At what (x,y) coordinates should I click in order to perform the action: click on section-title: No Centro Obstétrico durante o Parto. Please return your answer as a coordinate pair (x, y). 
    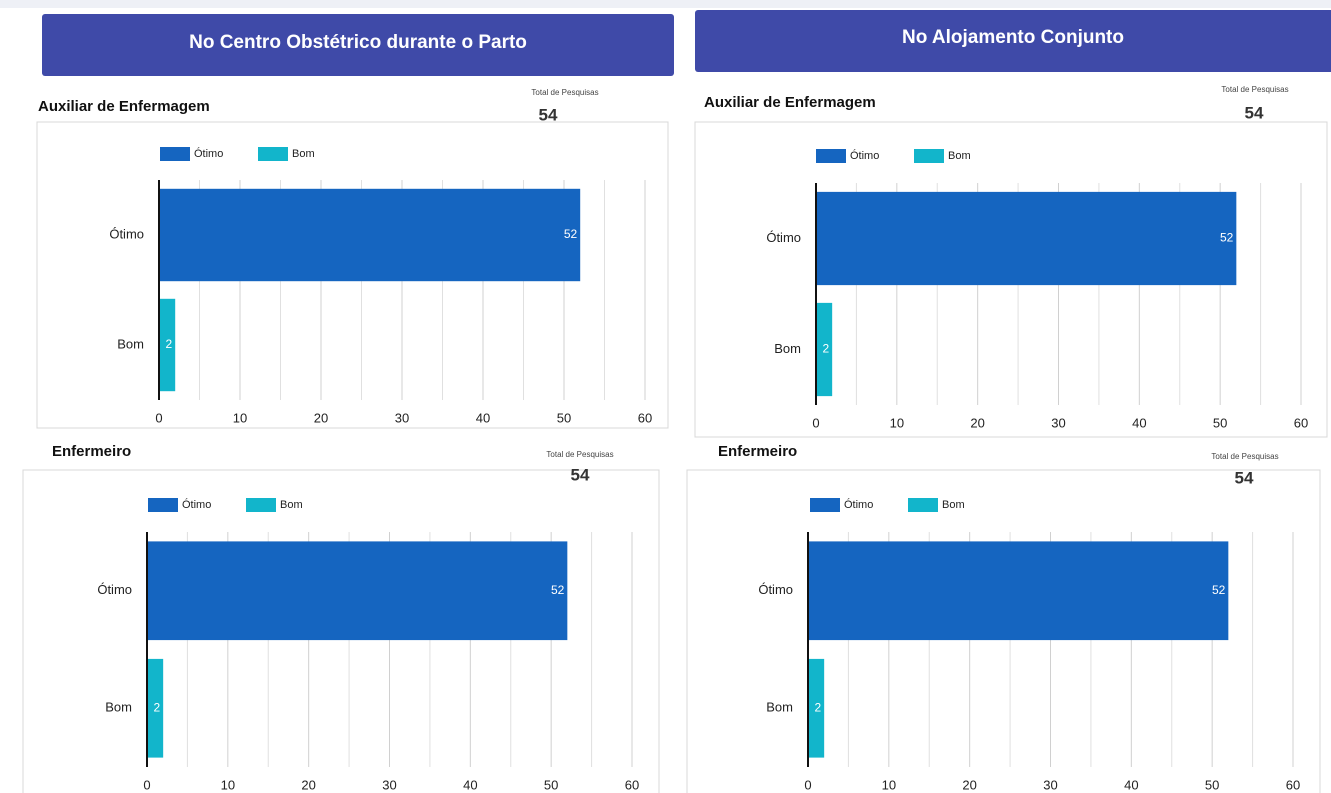
    Looking at the image, I should click on (358, 42).